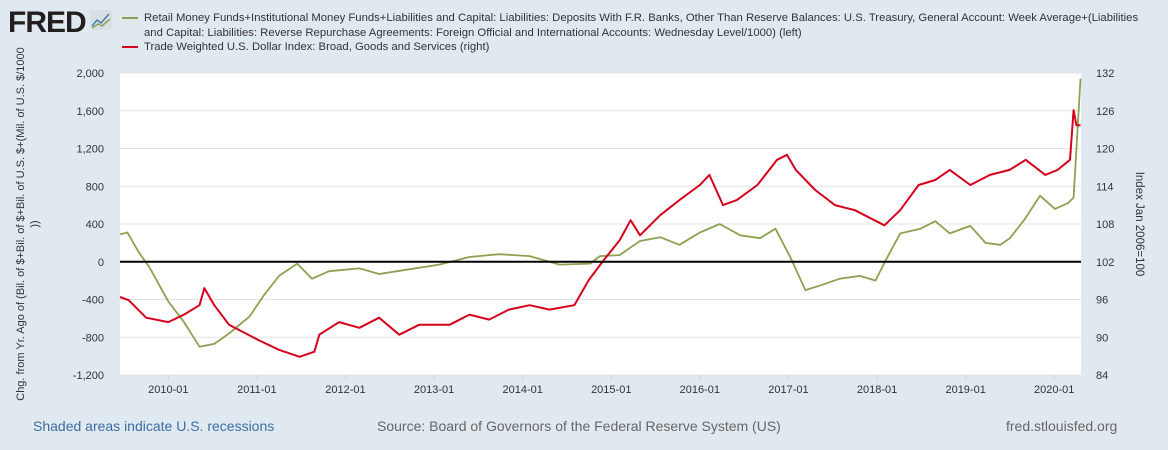 This screenshot has height=450, width=1168. I want to click on right-tick-label: 120, so click(1105, 150).